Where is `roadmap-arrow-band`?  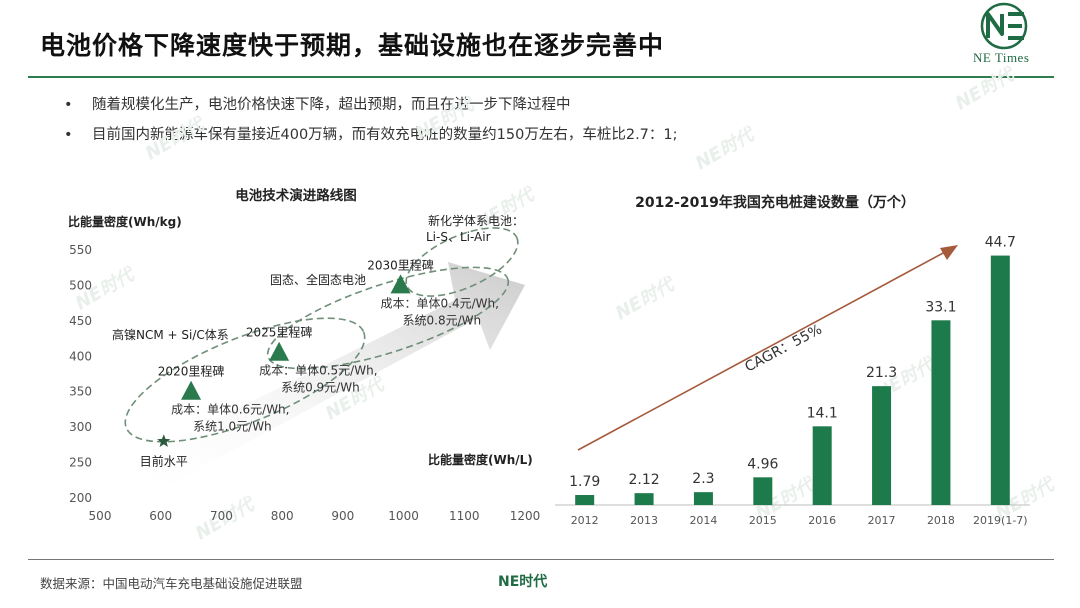
roadmap-arrow-band is located at coordinates (320, 378).